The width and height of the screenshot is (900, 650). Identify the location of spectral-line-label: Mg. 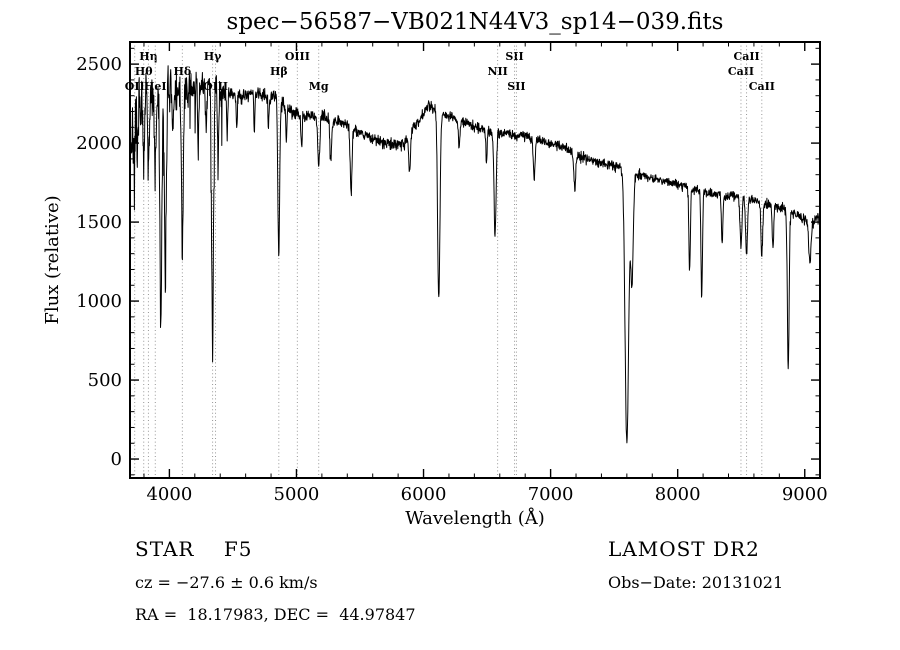
(319, 86).